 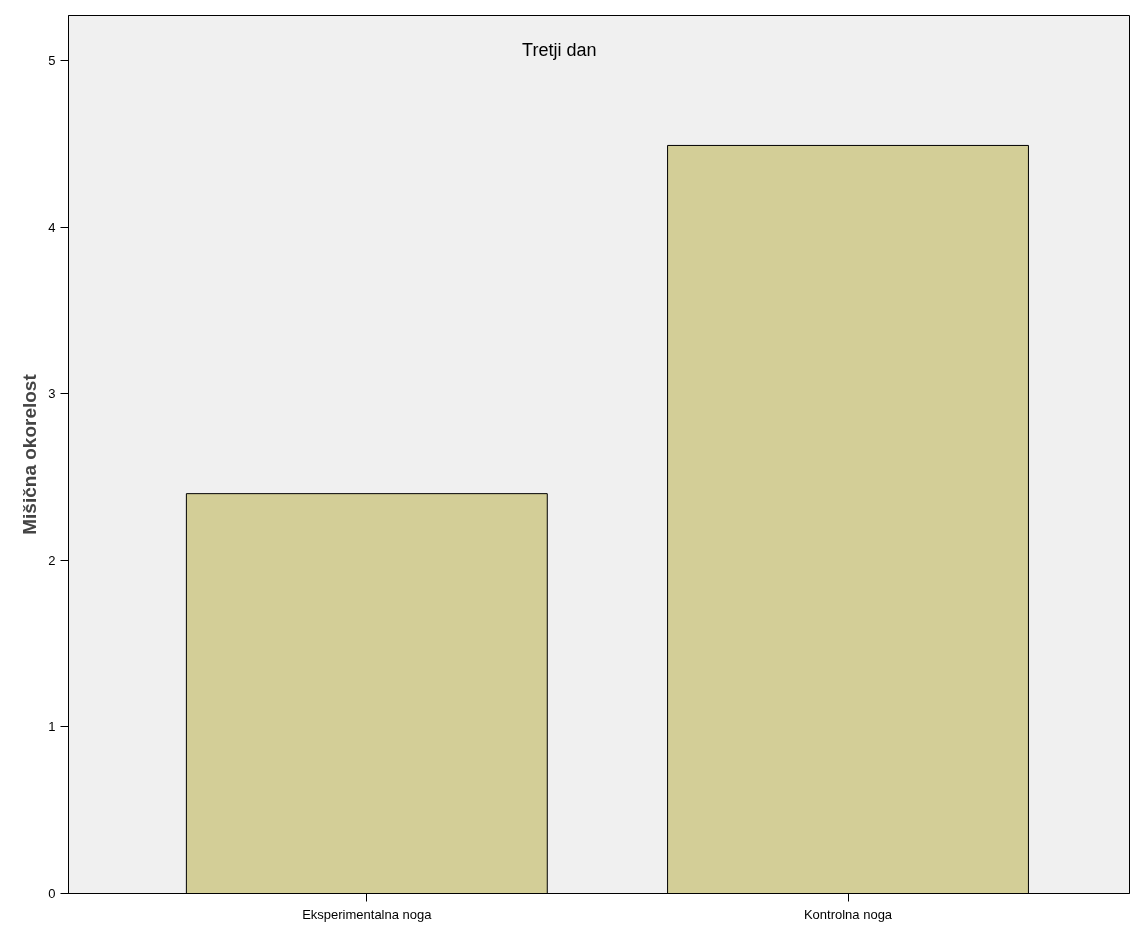 I want to click on y-tick-label: 3, so click(x=52, y=394).